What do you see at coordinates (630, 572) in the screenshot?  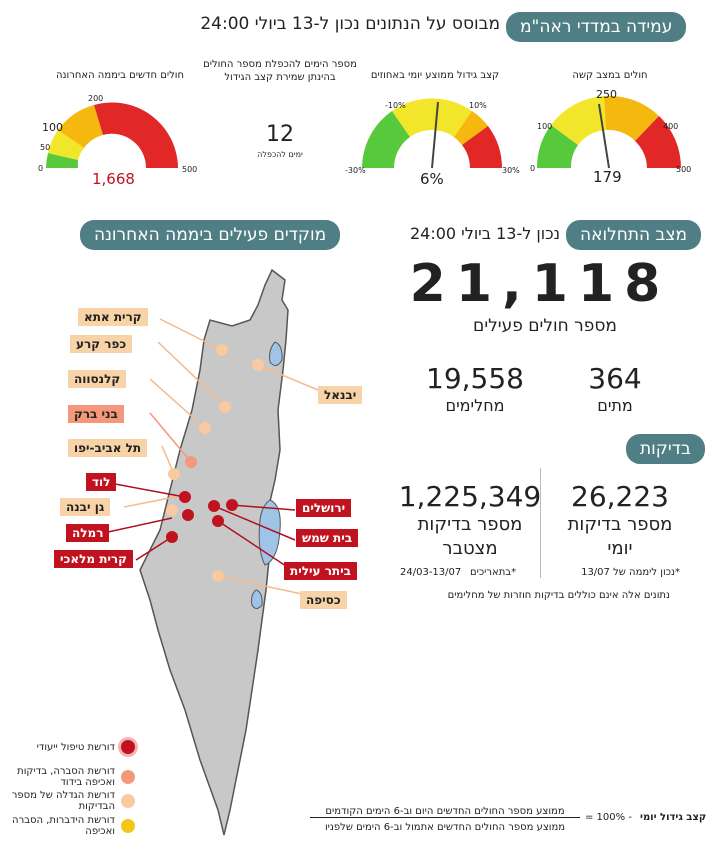 I see `daily-tests-note: *נכון ליממה של 13/07` at bounding box center [630, 572].